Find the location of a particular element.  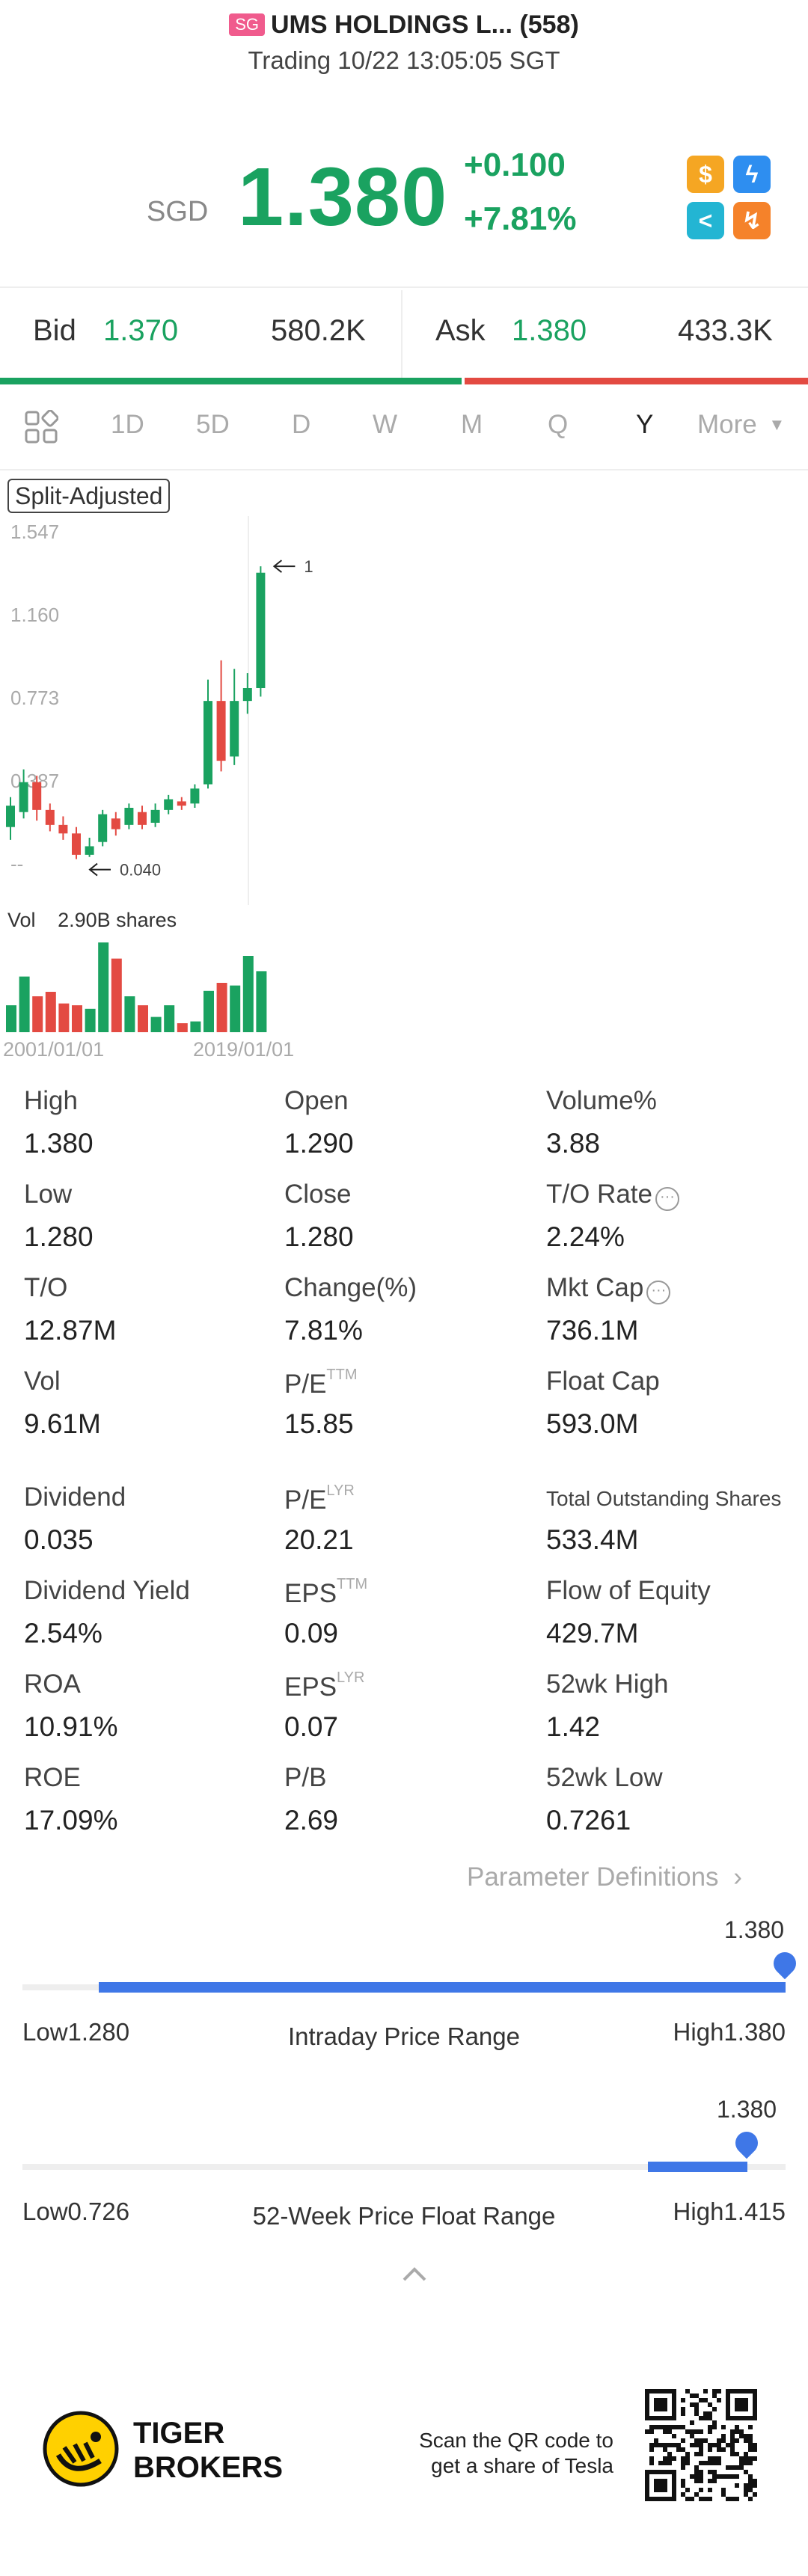

52-week-high: High1.415 is located at coordinates (729, 2211).